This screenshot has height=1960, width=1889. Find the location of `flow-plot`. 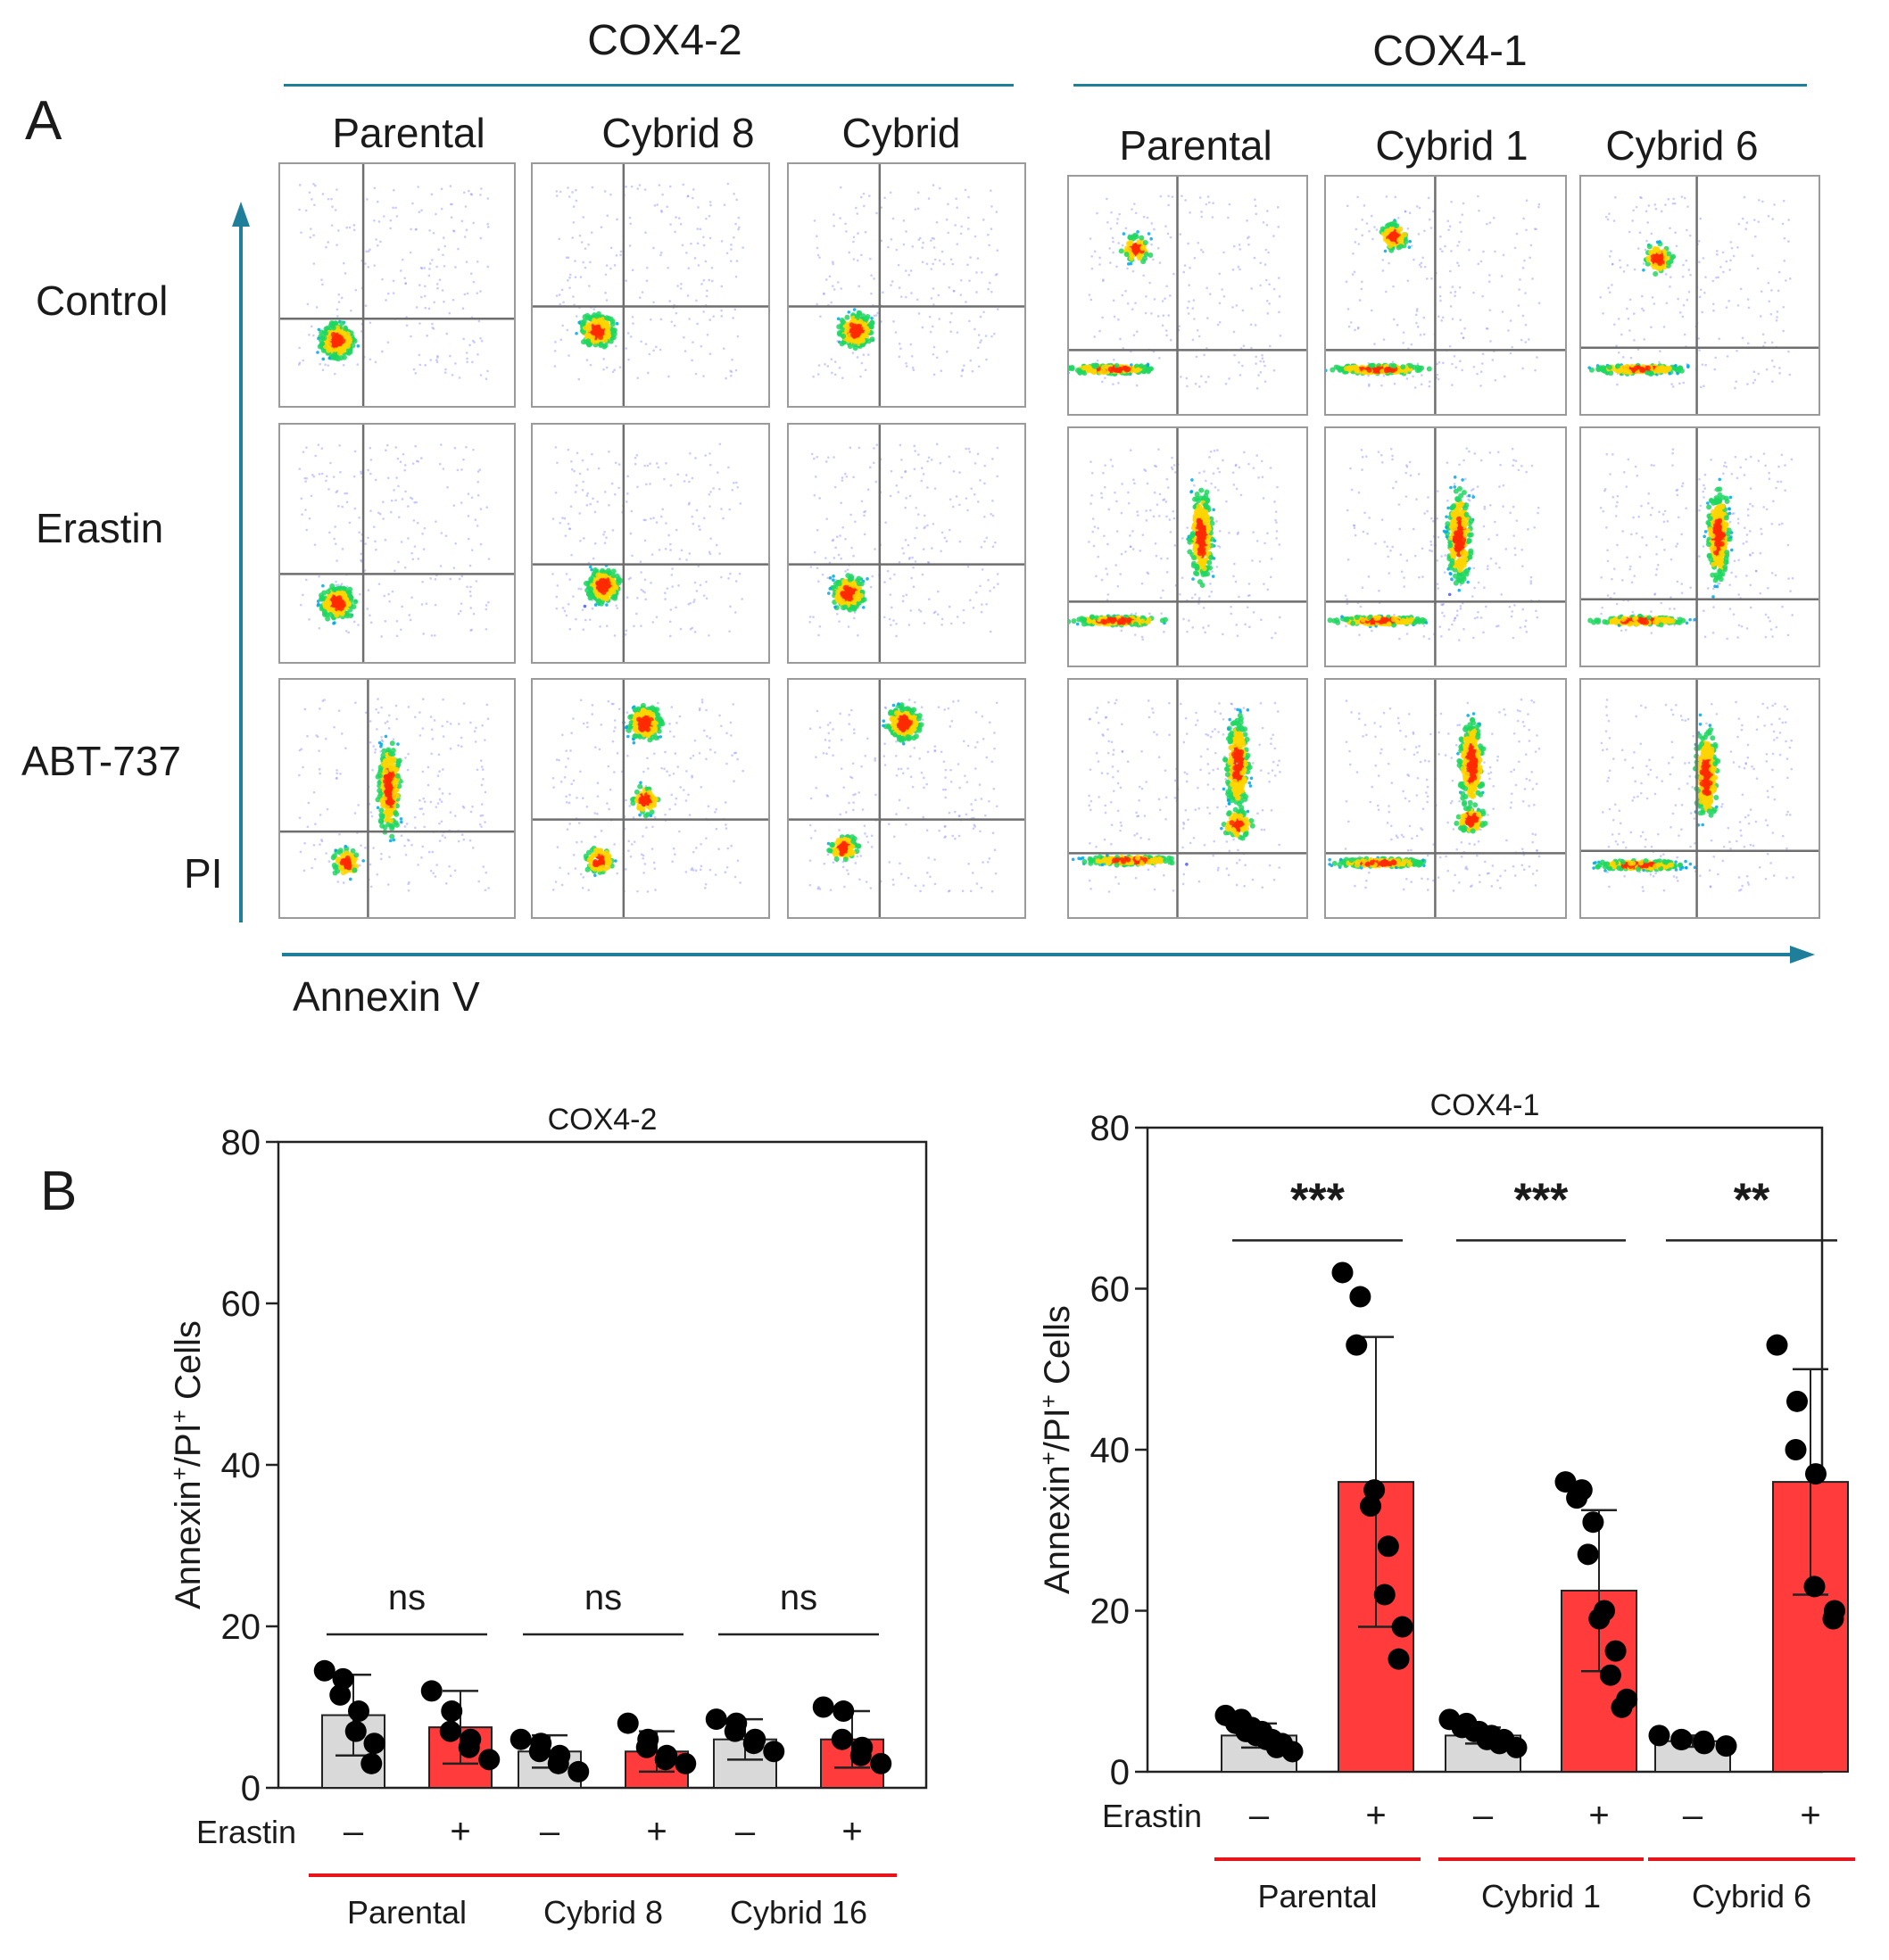

flow-plot is located at coordinates (397, 543).